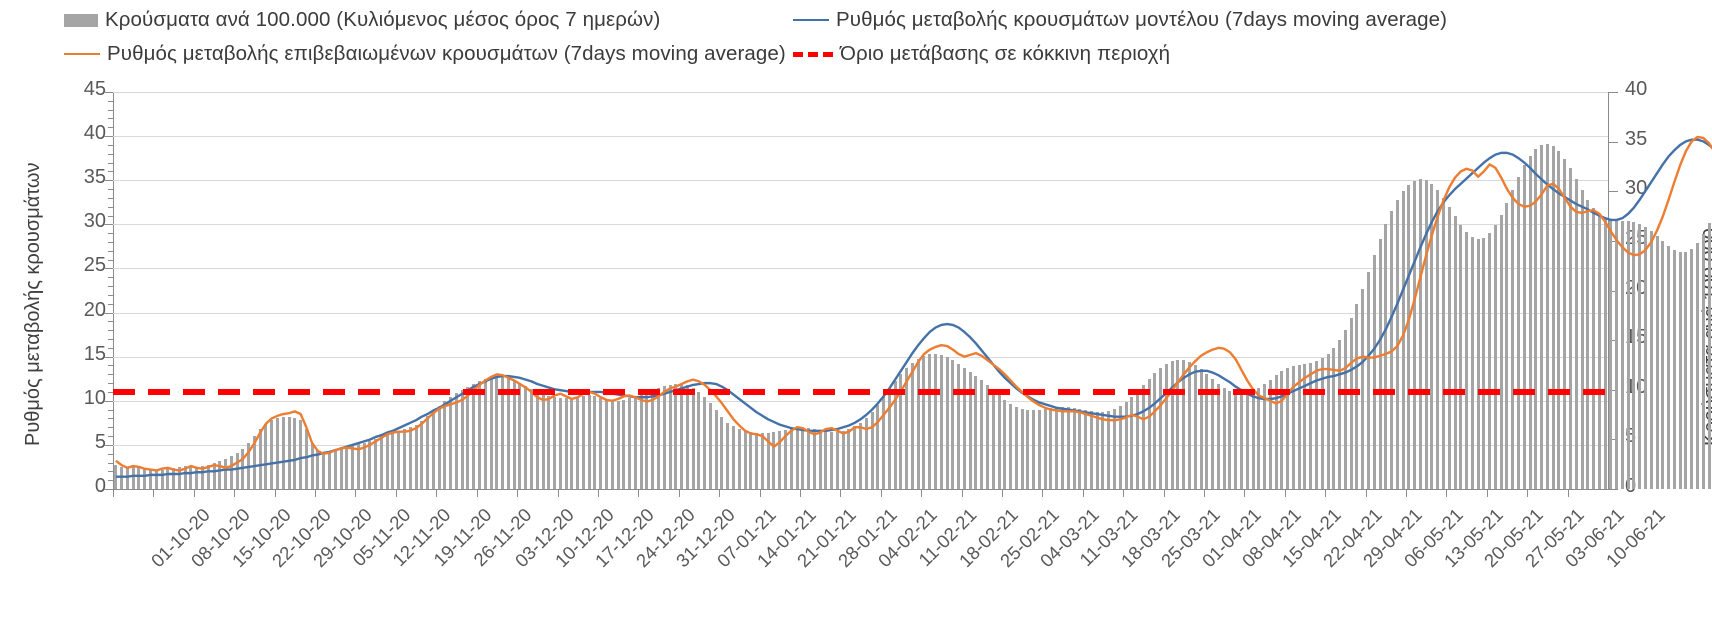 The width and height of the screenshot is (1712, 641). Describe the element at coordinates (860, 225) in the screenshot. I see `gridline` at that location.